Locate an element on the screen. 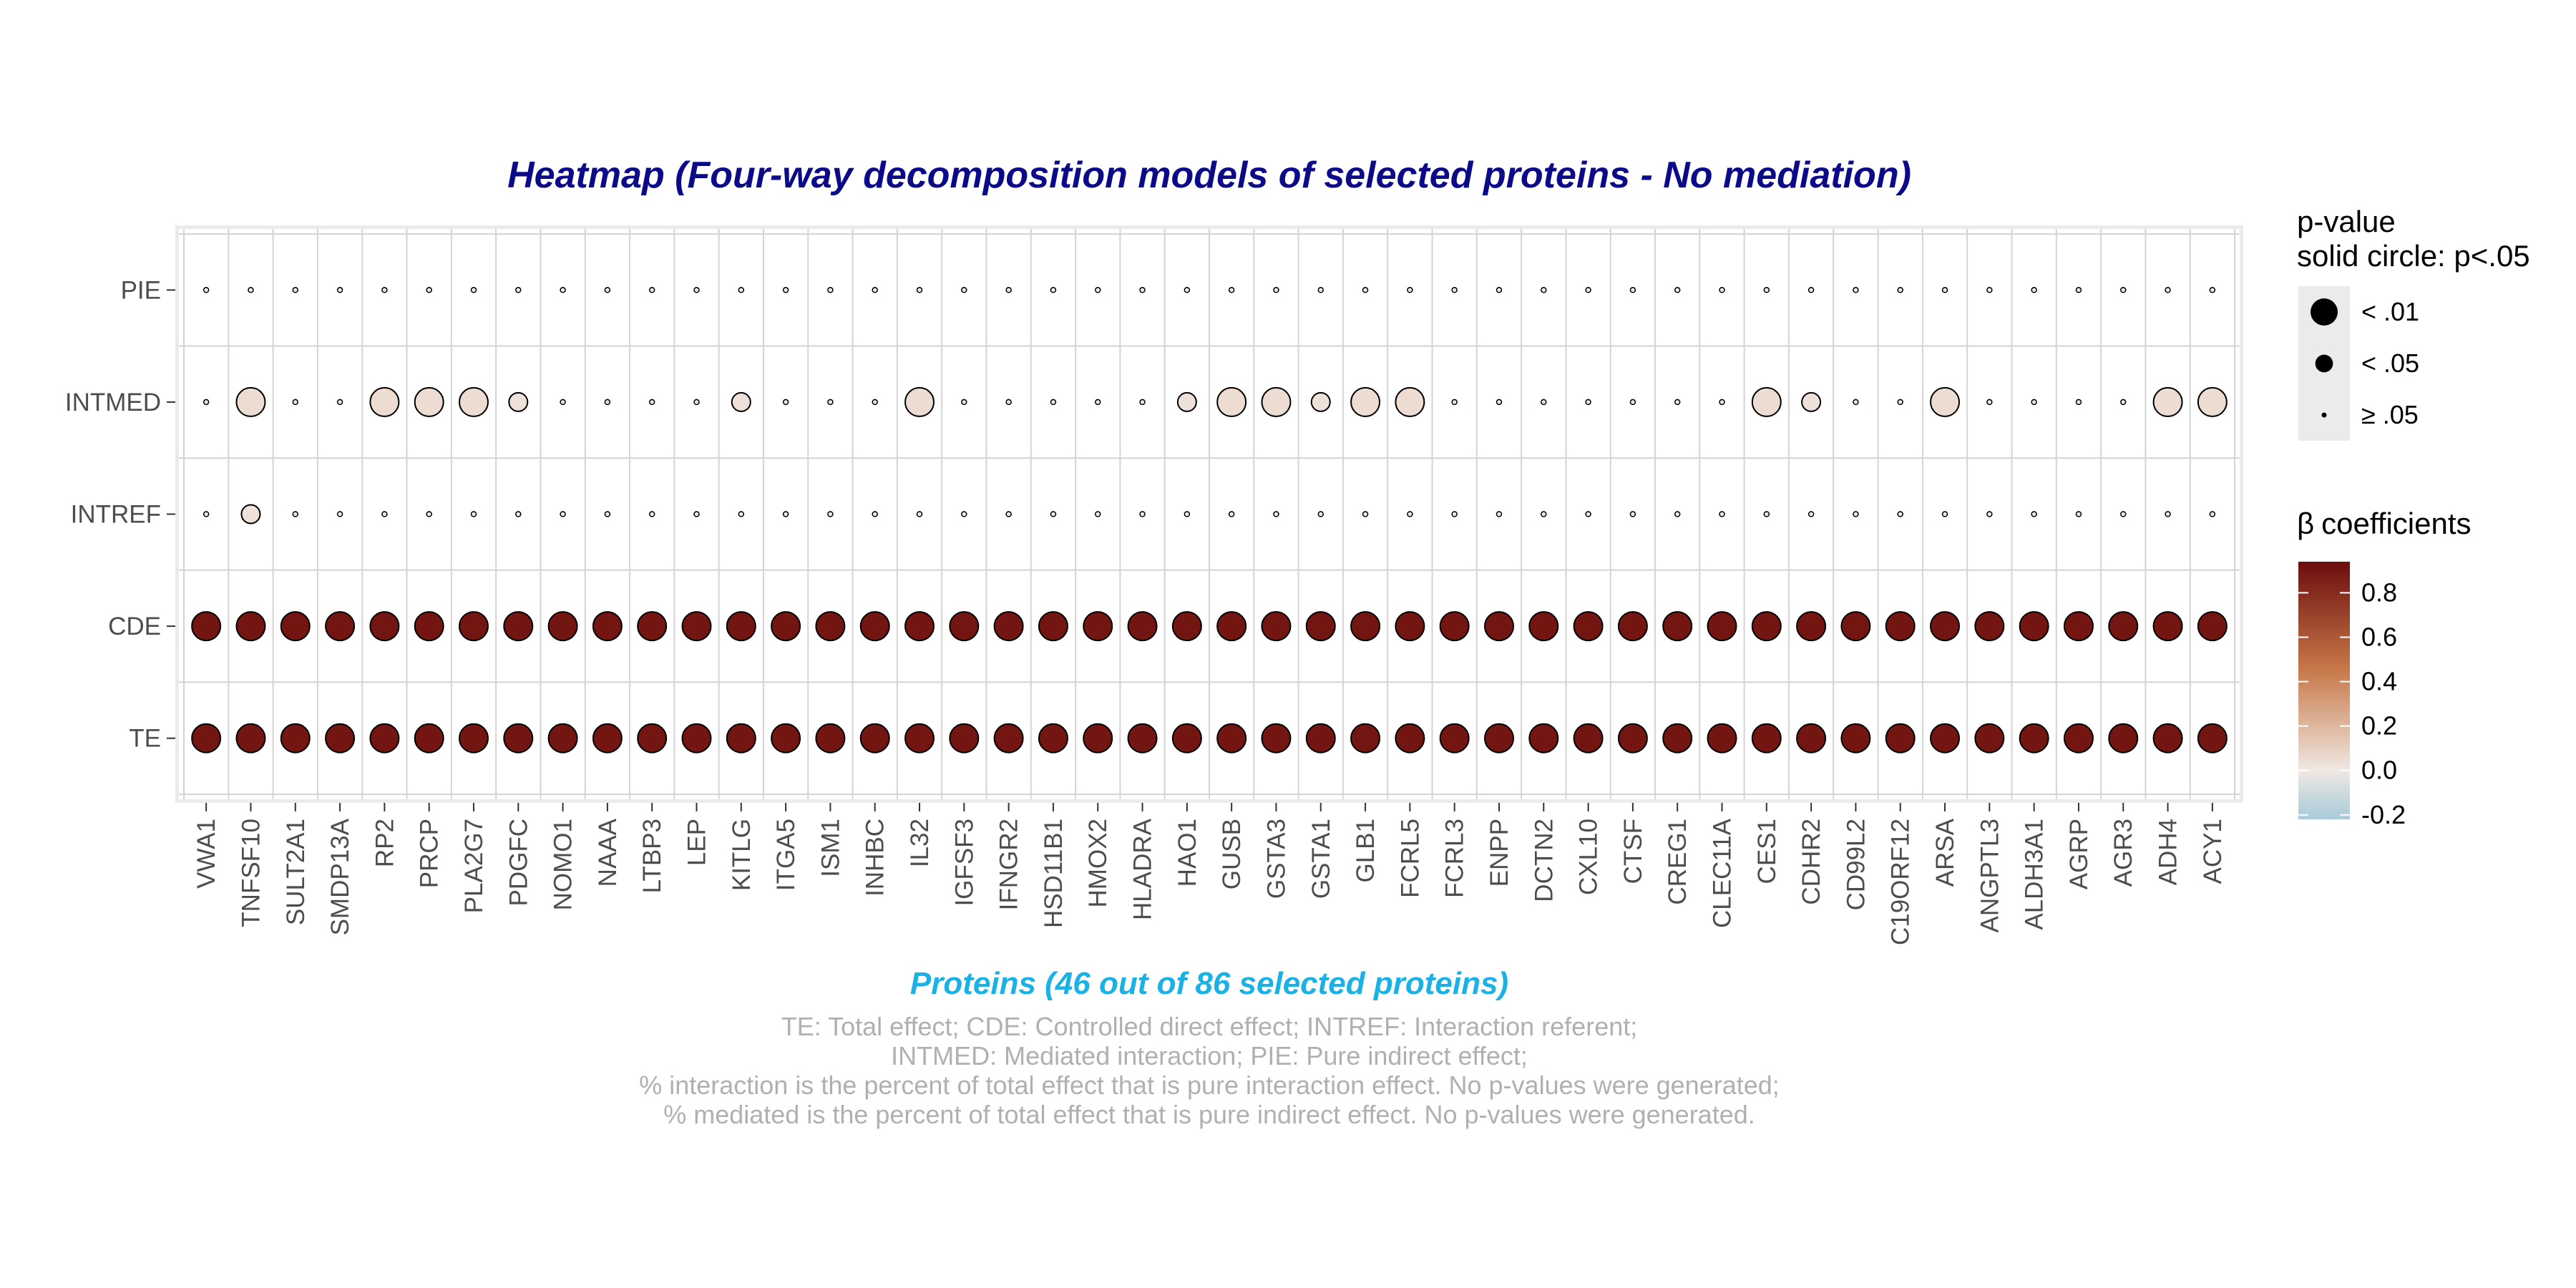  point-intmed-agrp is located at coordinates (2078, 402).